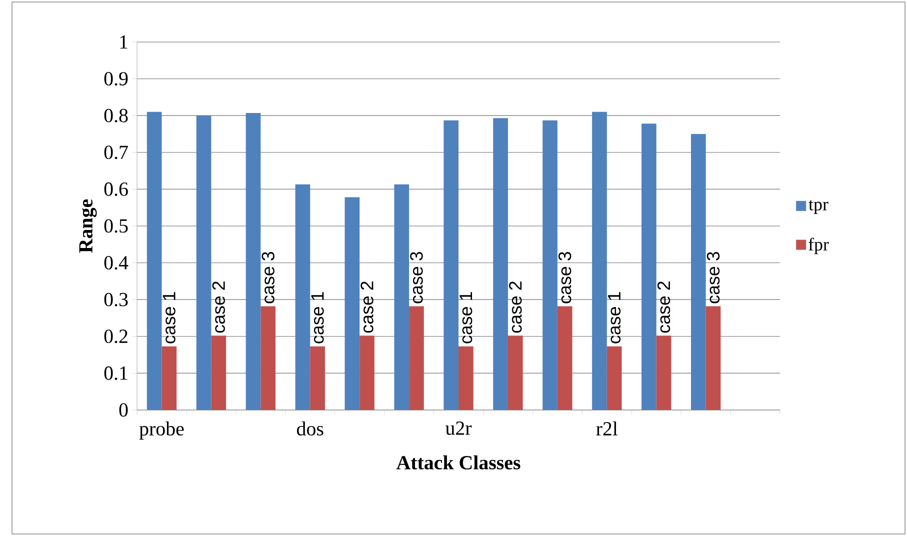  Describe the element at coordinates (310, 429) in the screenshot. I see `x-tick-label: dos` at that location.